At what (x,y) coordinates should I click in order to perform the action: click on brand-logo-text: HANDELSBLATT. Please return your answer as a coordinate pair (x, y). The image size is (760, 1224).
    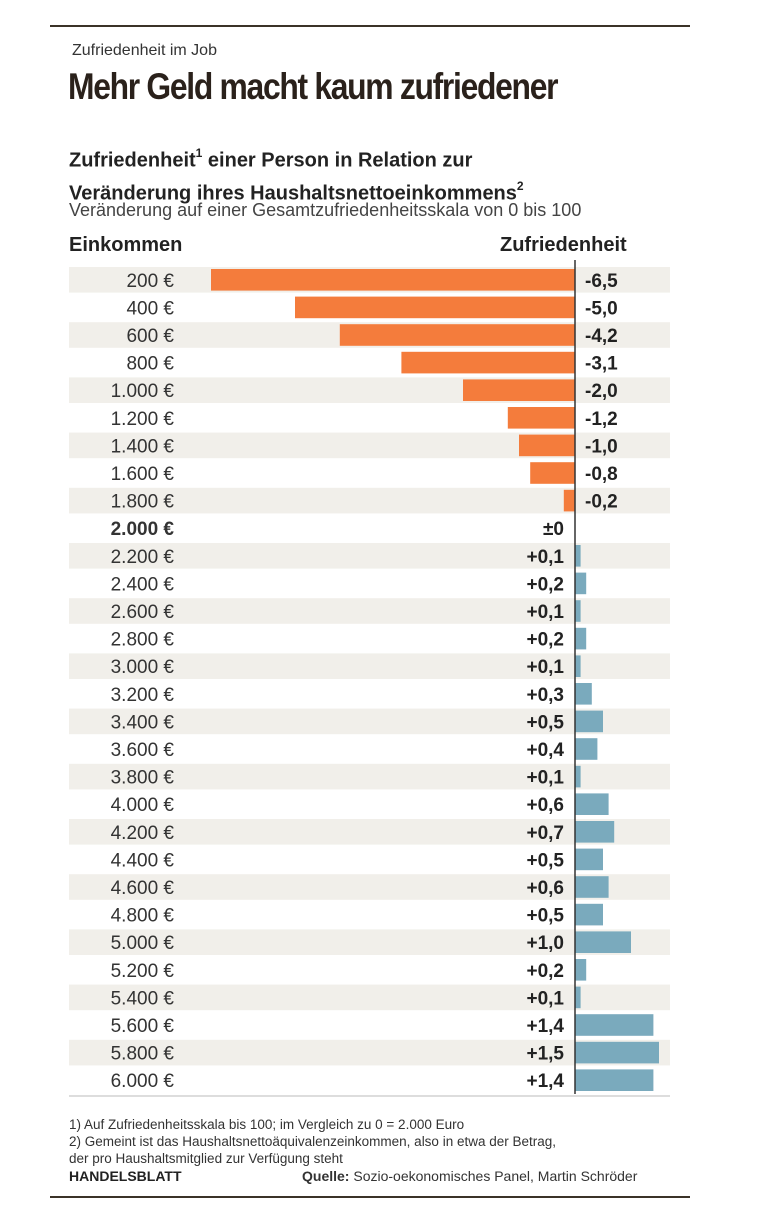
    Looking at the image, I should click on (125, 1176).